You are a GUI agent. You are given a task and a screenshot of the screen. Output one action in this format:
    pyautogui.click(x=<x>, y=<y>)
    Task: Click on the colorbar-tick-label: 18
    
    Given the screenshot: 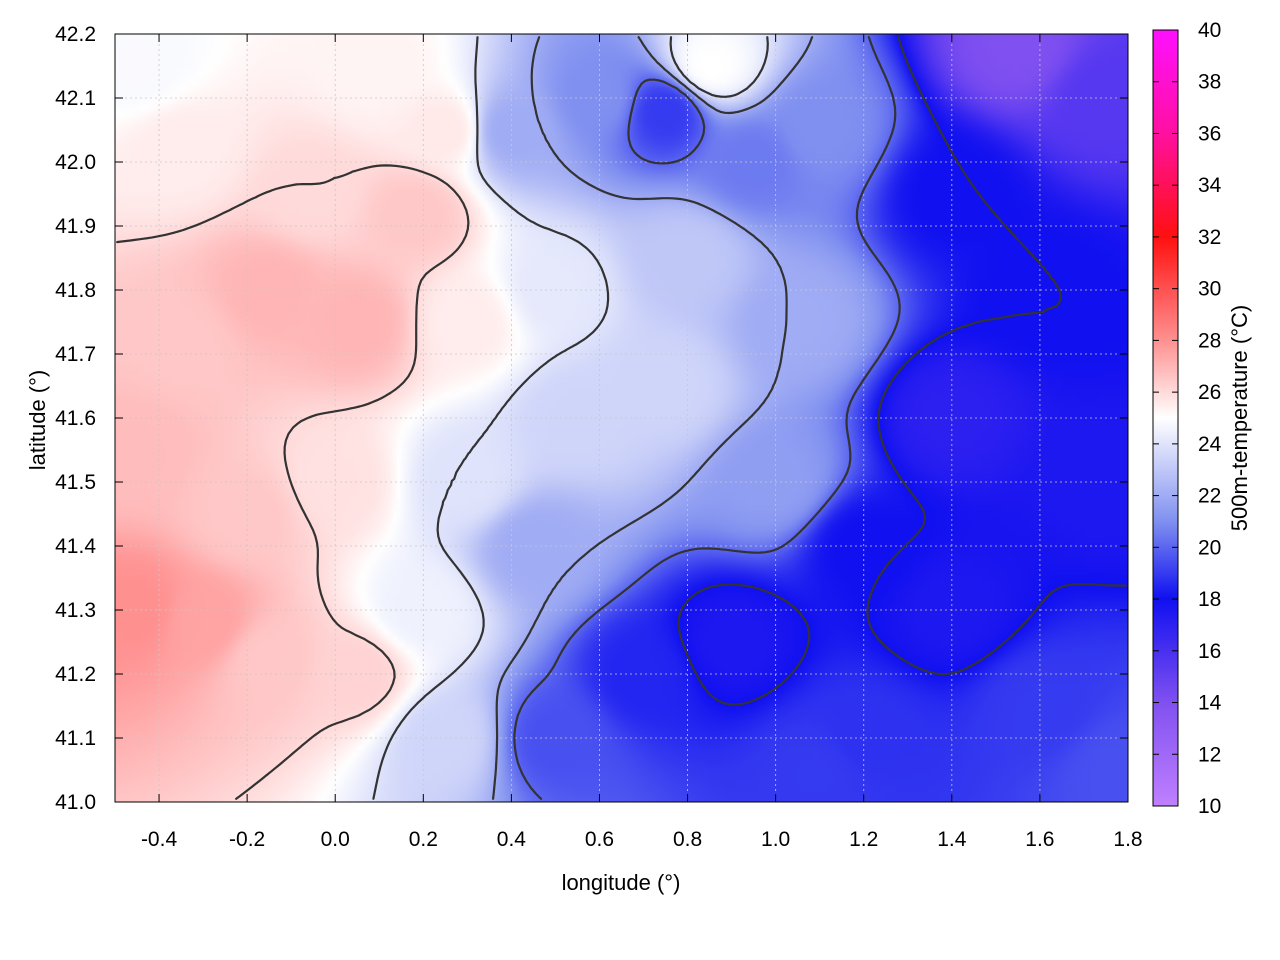 What is the action you would take?
    pyautogui.click(x=1209, y=599)
    